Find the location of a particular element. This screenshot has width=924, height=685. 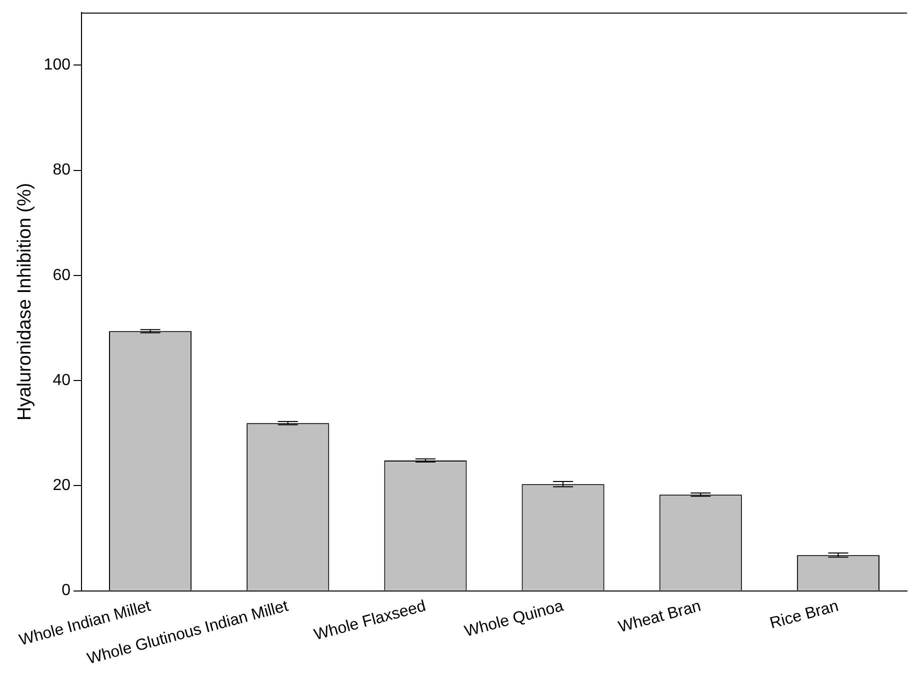

y-tick-label: 80 is located at coordinates (61, 170).